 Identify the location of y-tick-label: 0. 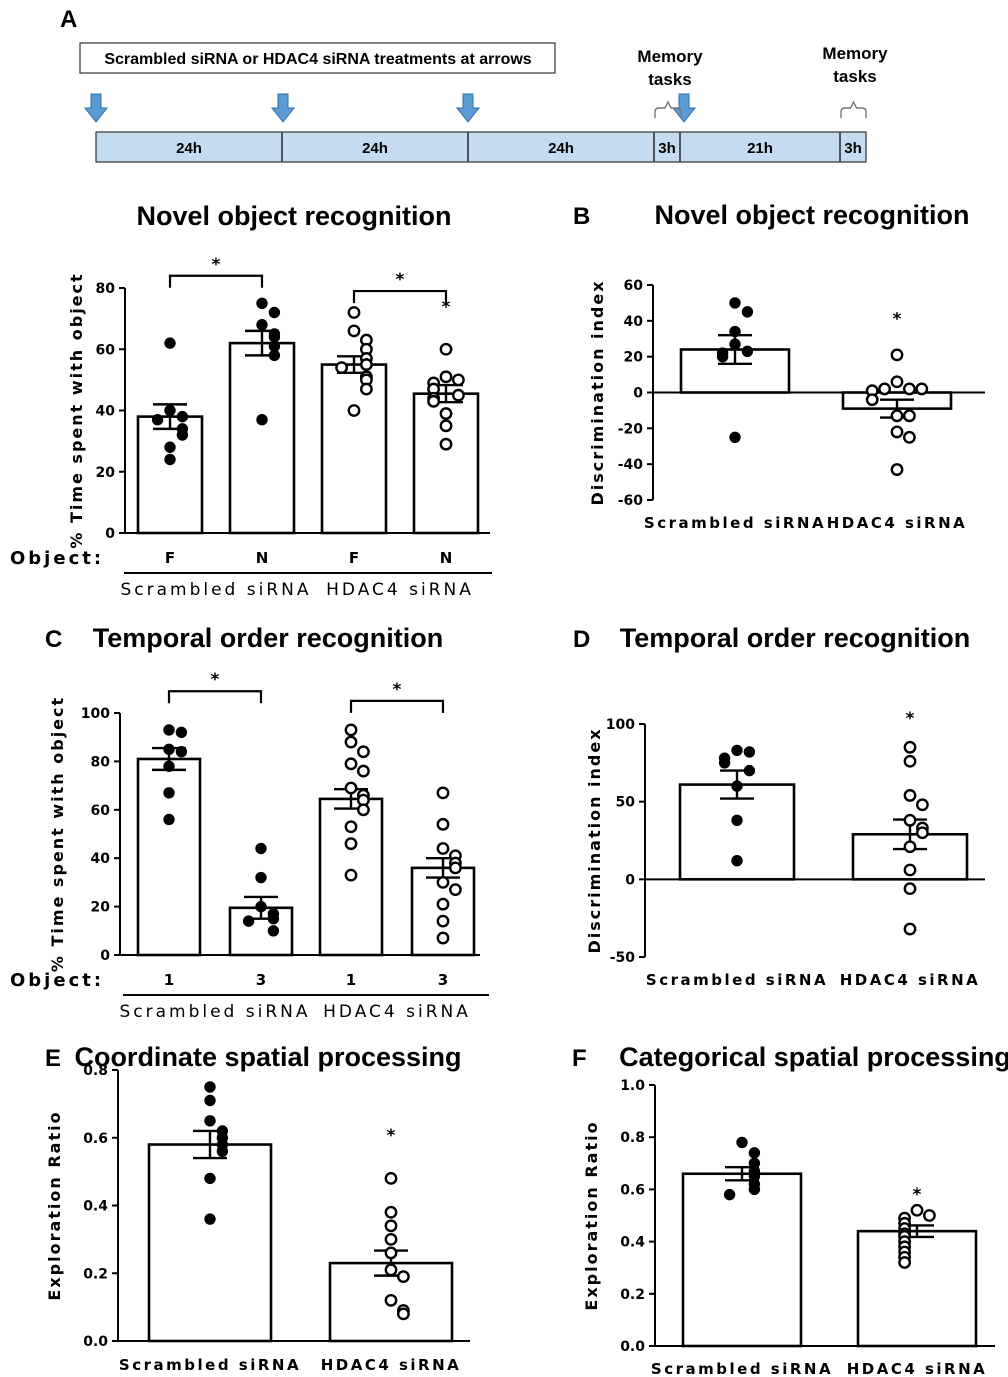
(110, 534).